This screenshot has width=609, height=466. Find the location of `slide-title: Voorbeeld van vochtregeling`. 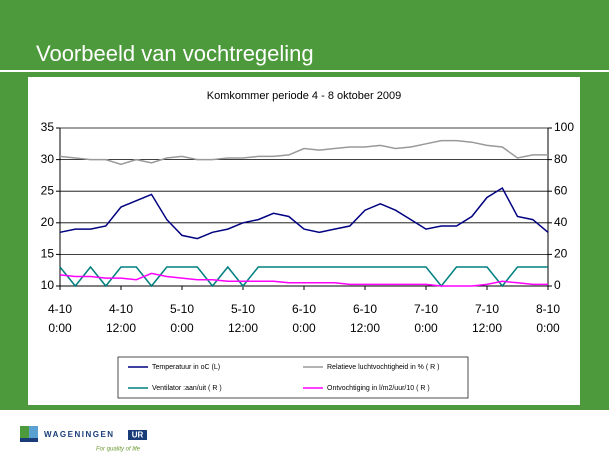

slide-title: Voorbeeld van vochtregeling is located at coordinates (175, 53).